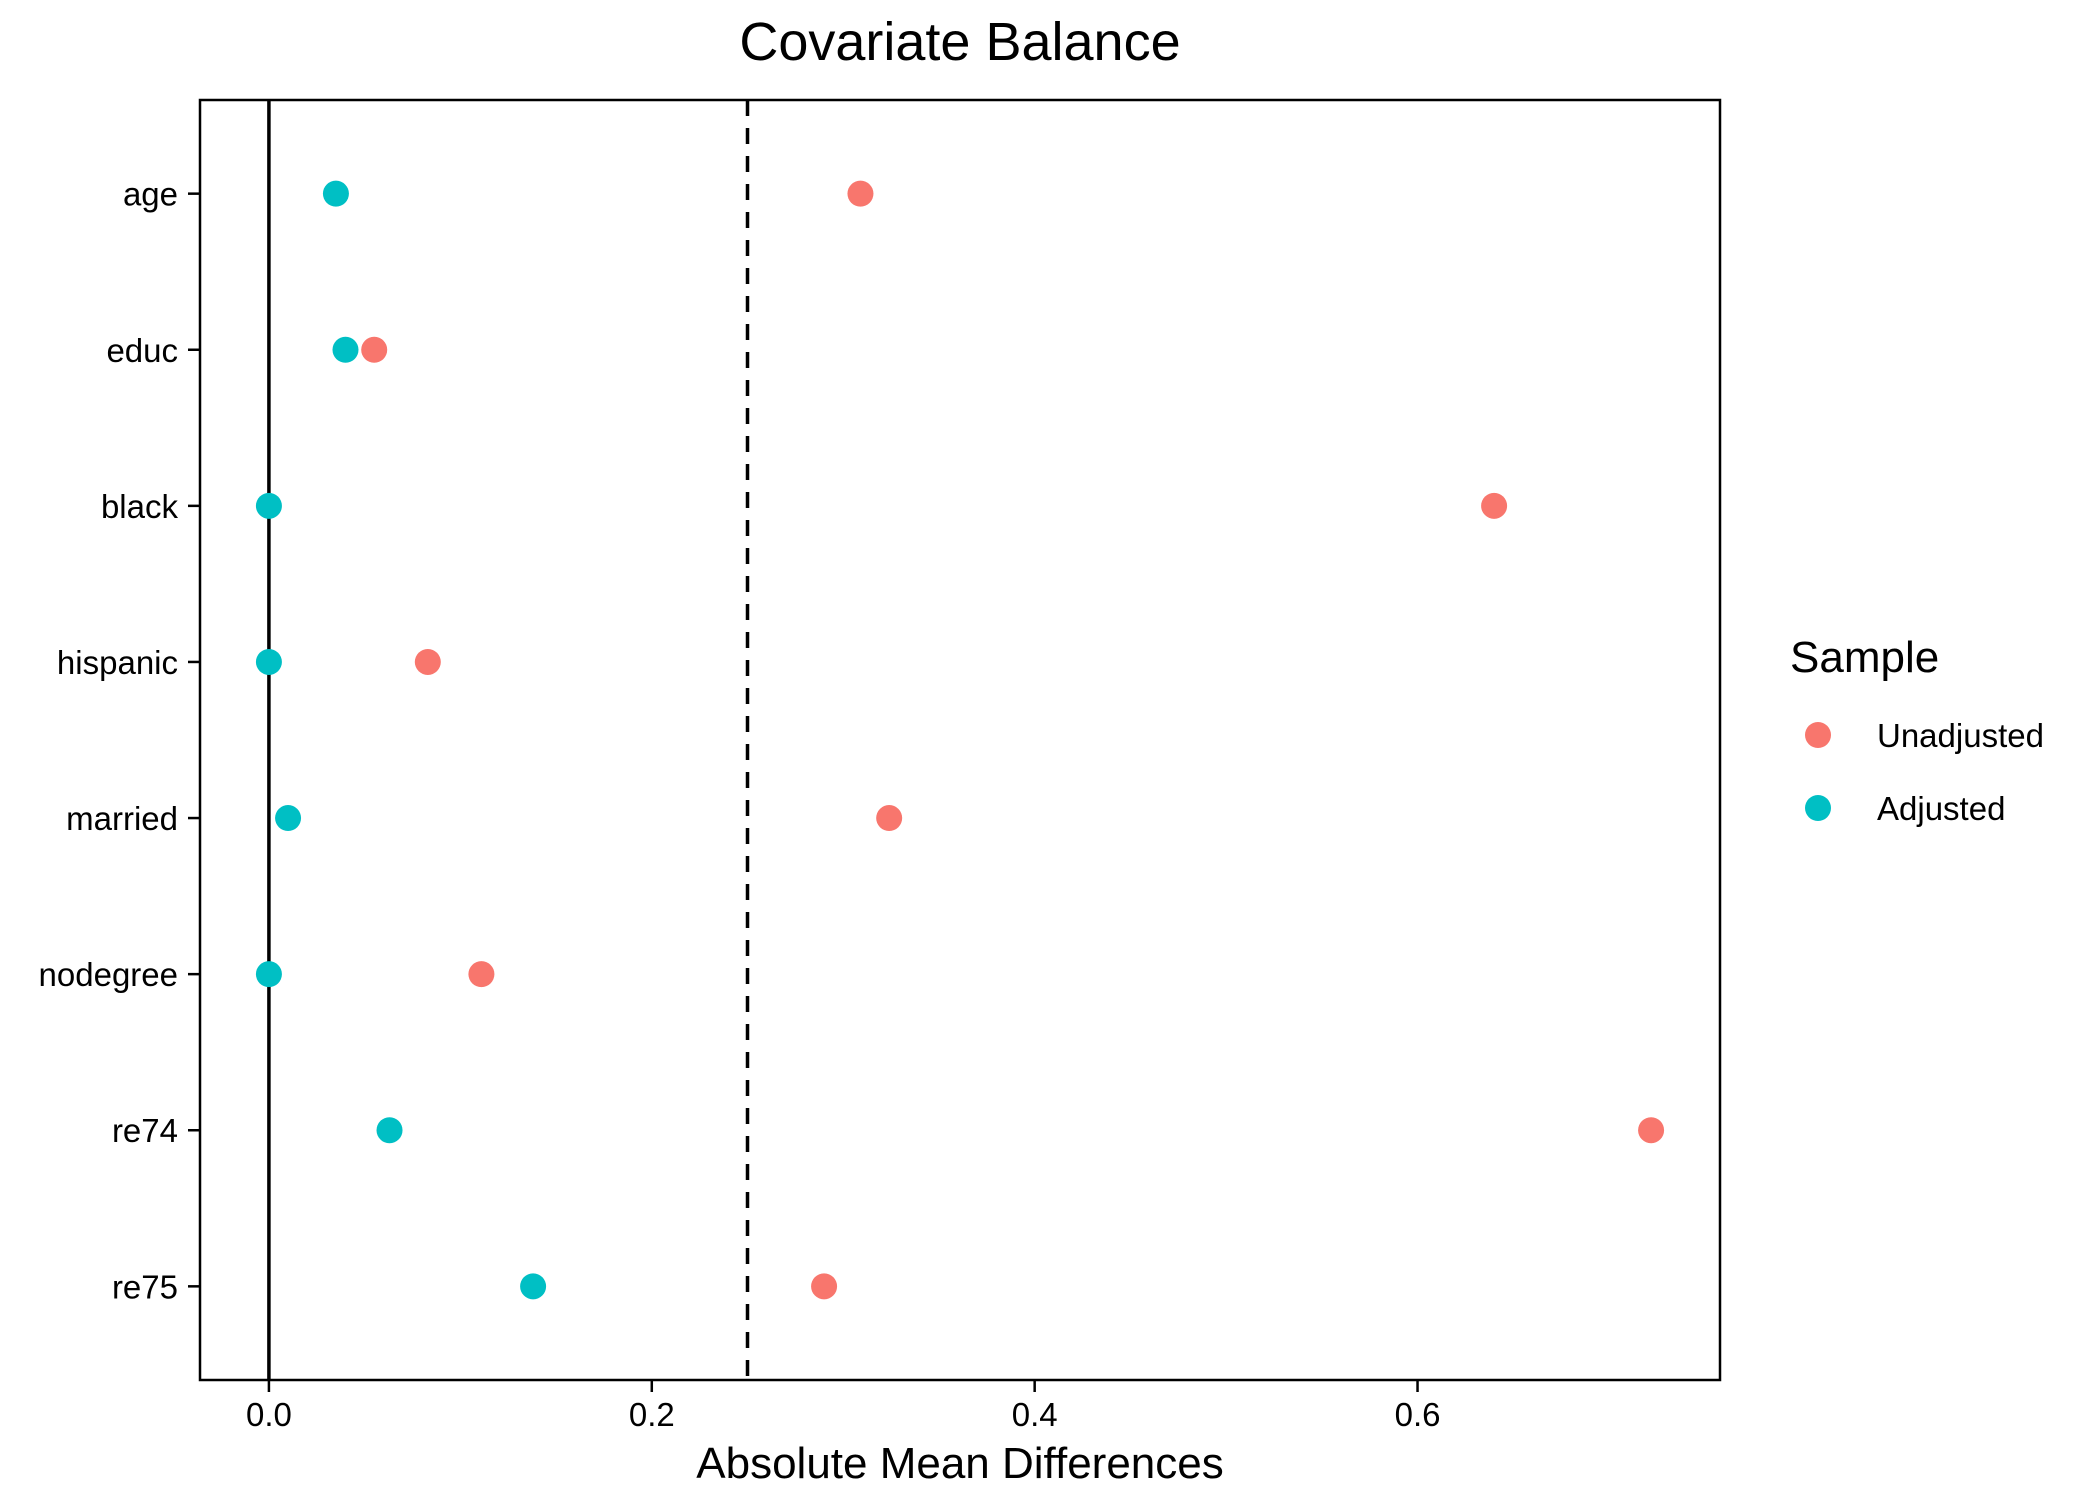 This screenshot has width=2100, height=1505. What do you see at coordinates (268, 505) in the screenshot?
I see `point-adjusted-black` at bounding box center [268, 505].